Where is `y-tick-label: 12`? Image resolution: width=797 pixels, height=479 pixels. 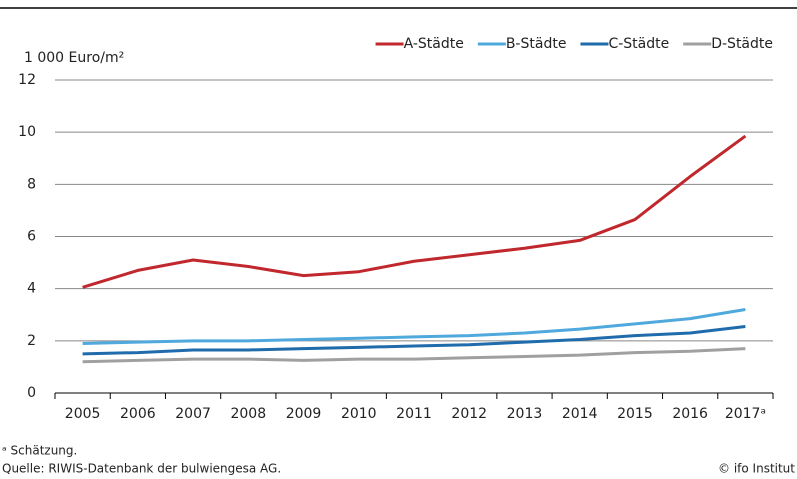 y-tick-label: 12 is located at coordinates (27, 80).